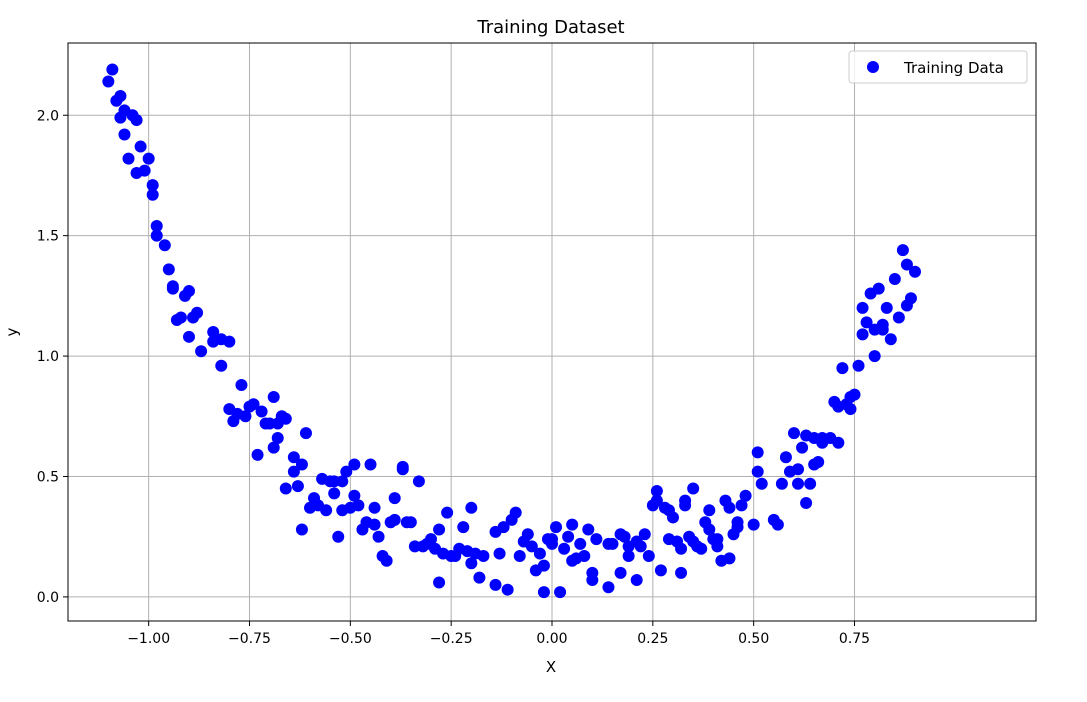 This screenshot has width=1087, height=702. Describe the element at coordinates (48, 478) in the screenshot. I see `y-tick-label: 0.5` at that location.